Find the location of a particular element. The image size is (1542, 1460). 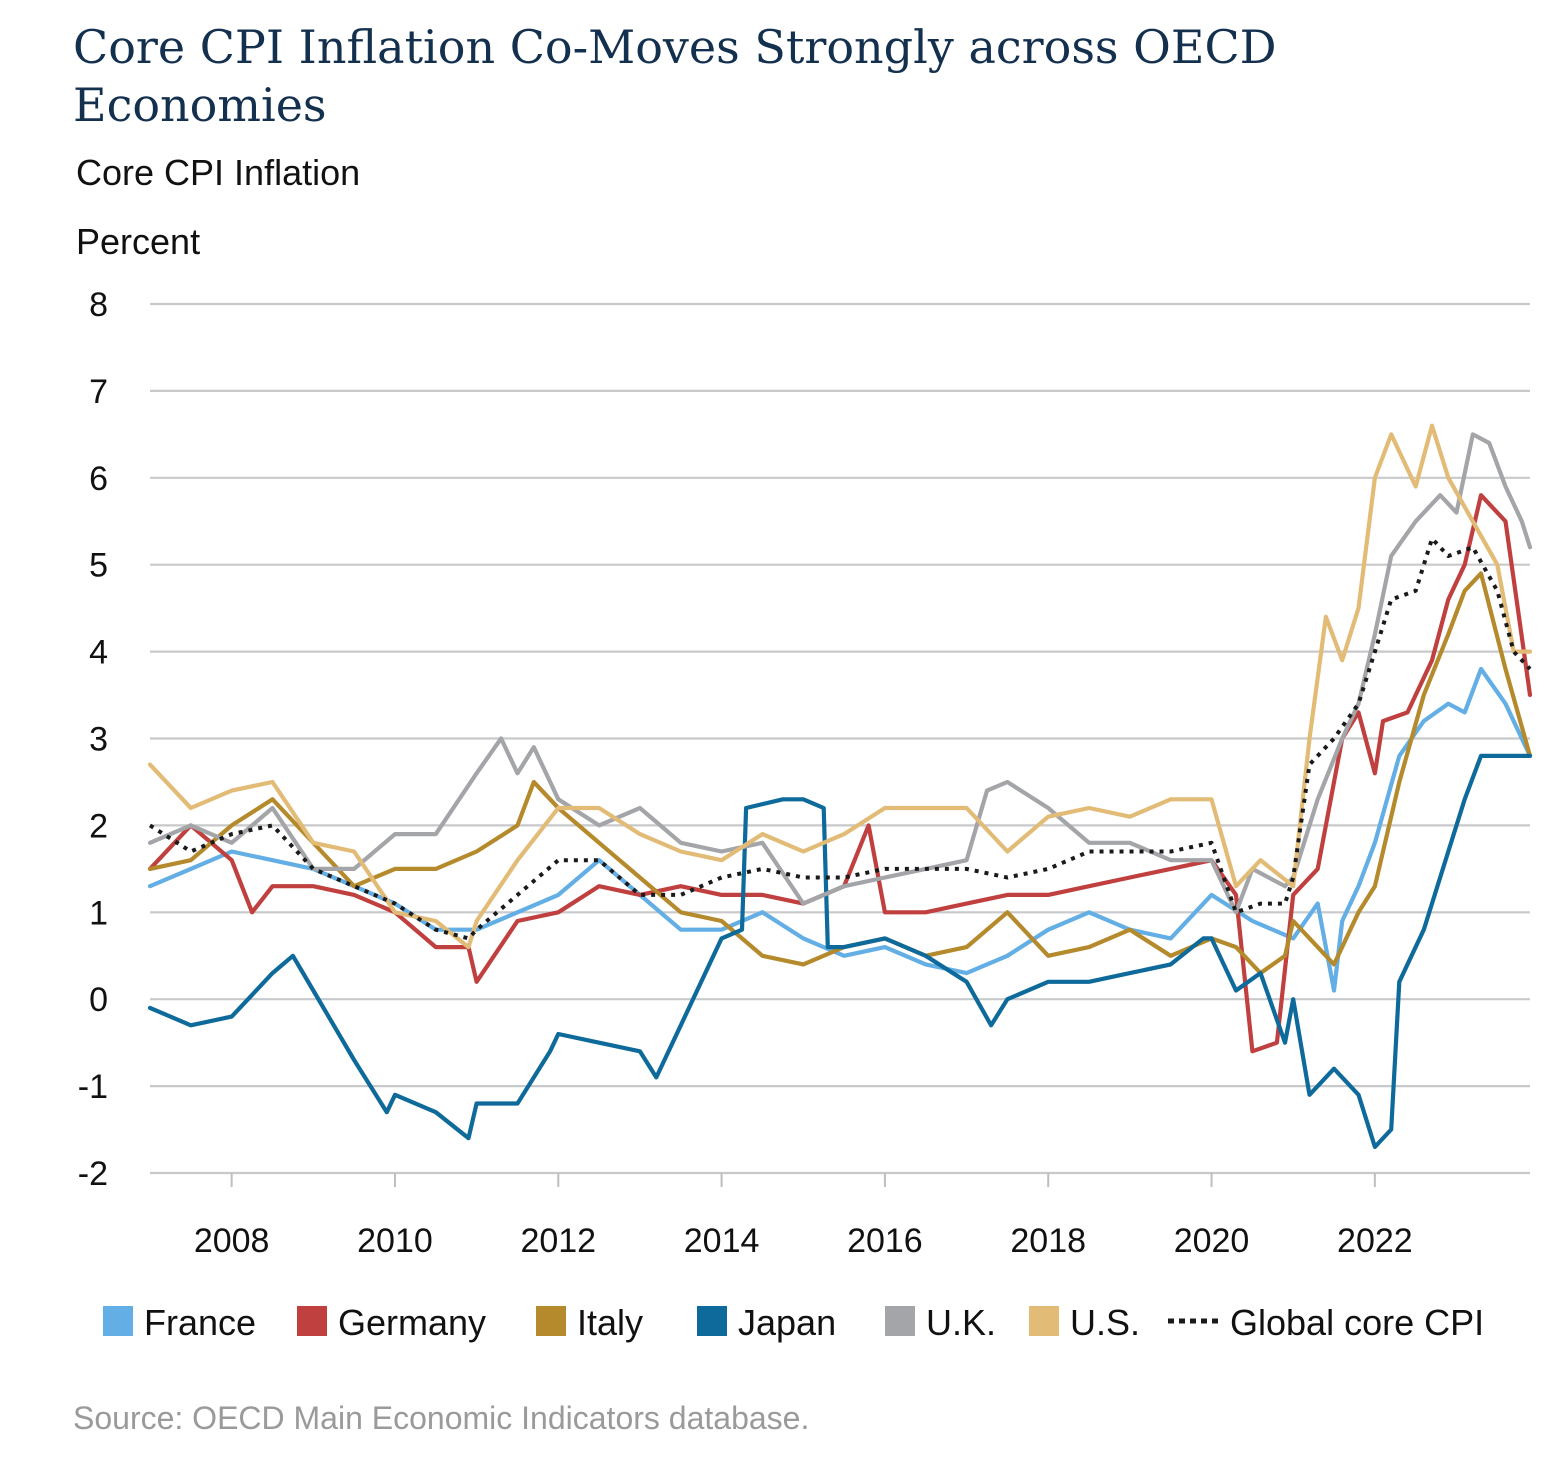

y-tick-label: 5 is located at coordinates (98, 566).